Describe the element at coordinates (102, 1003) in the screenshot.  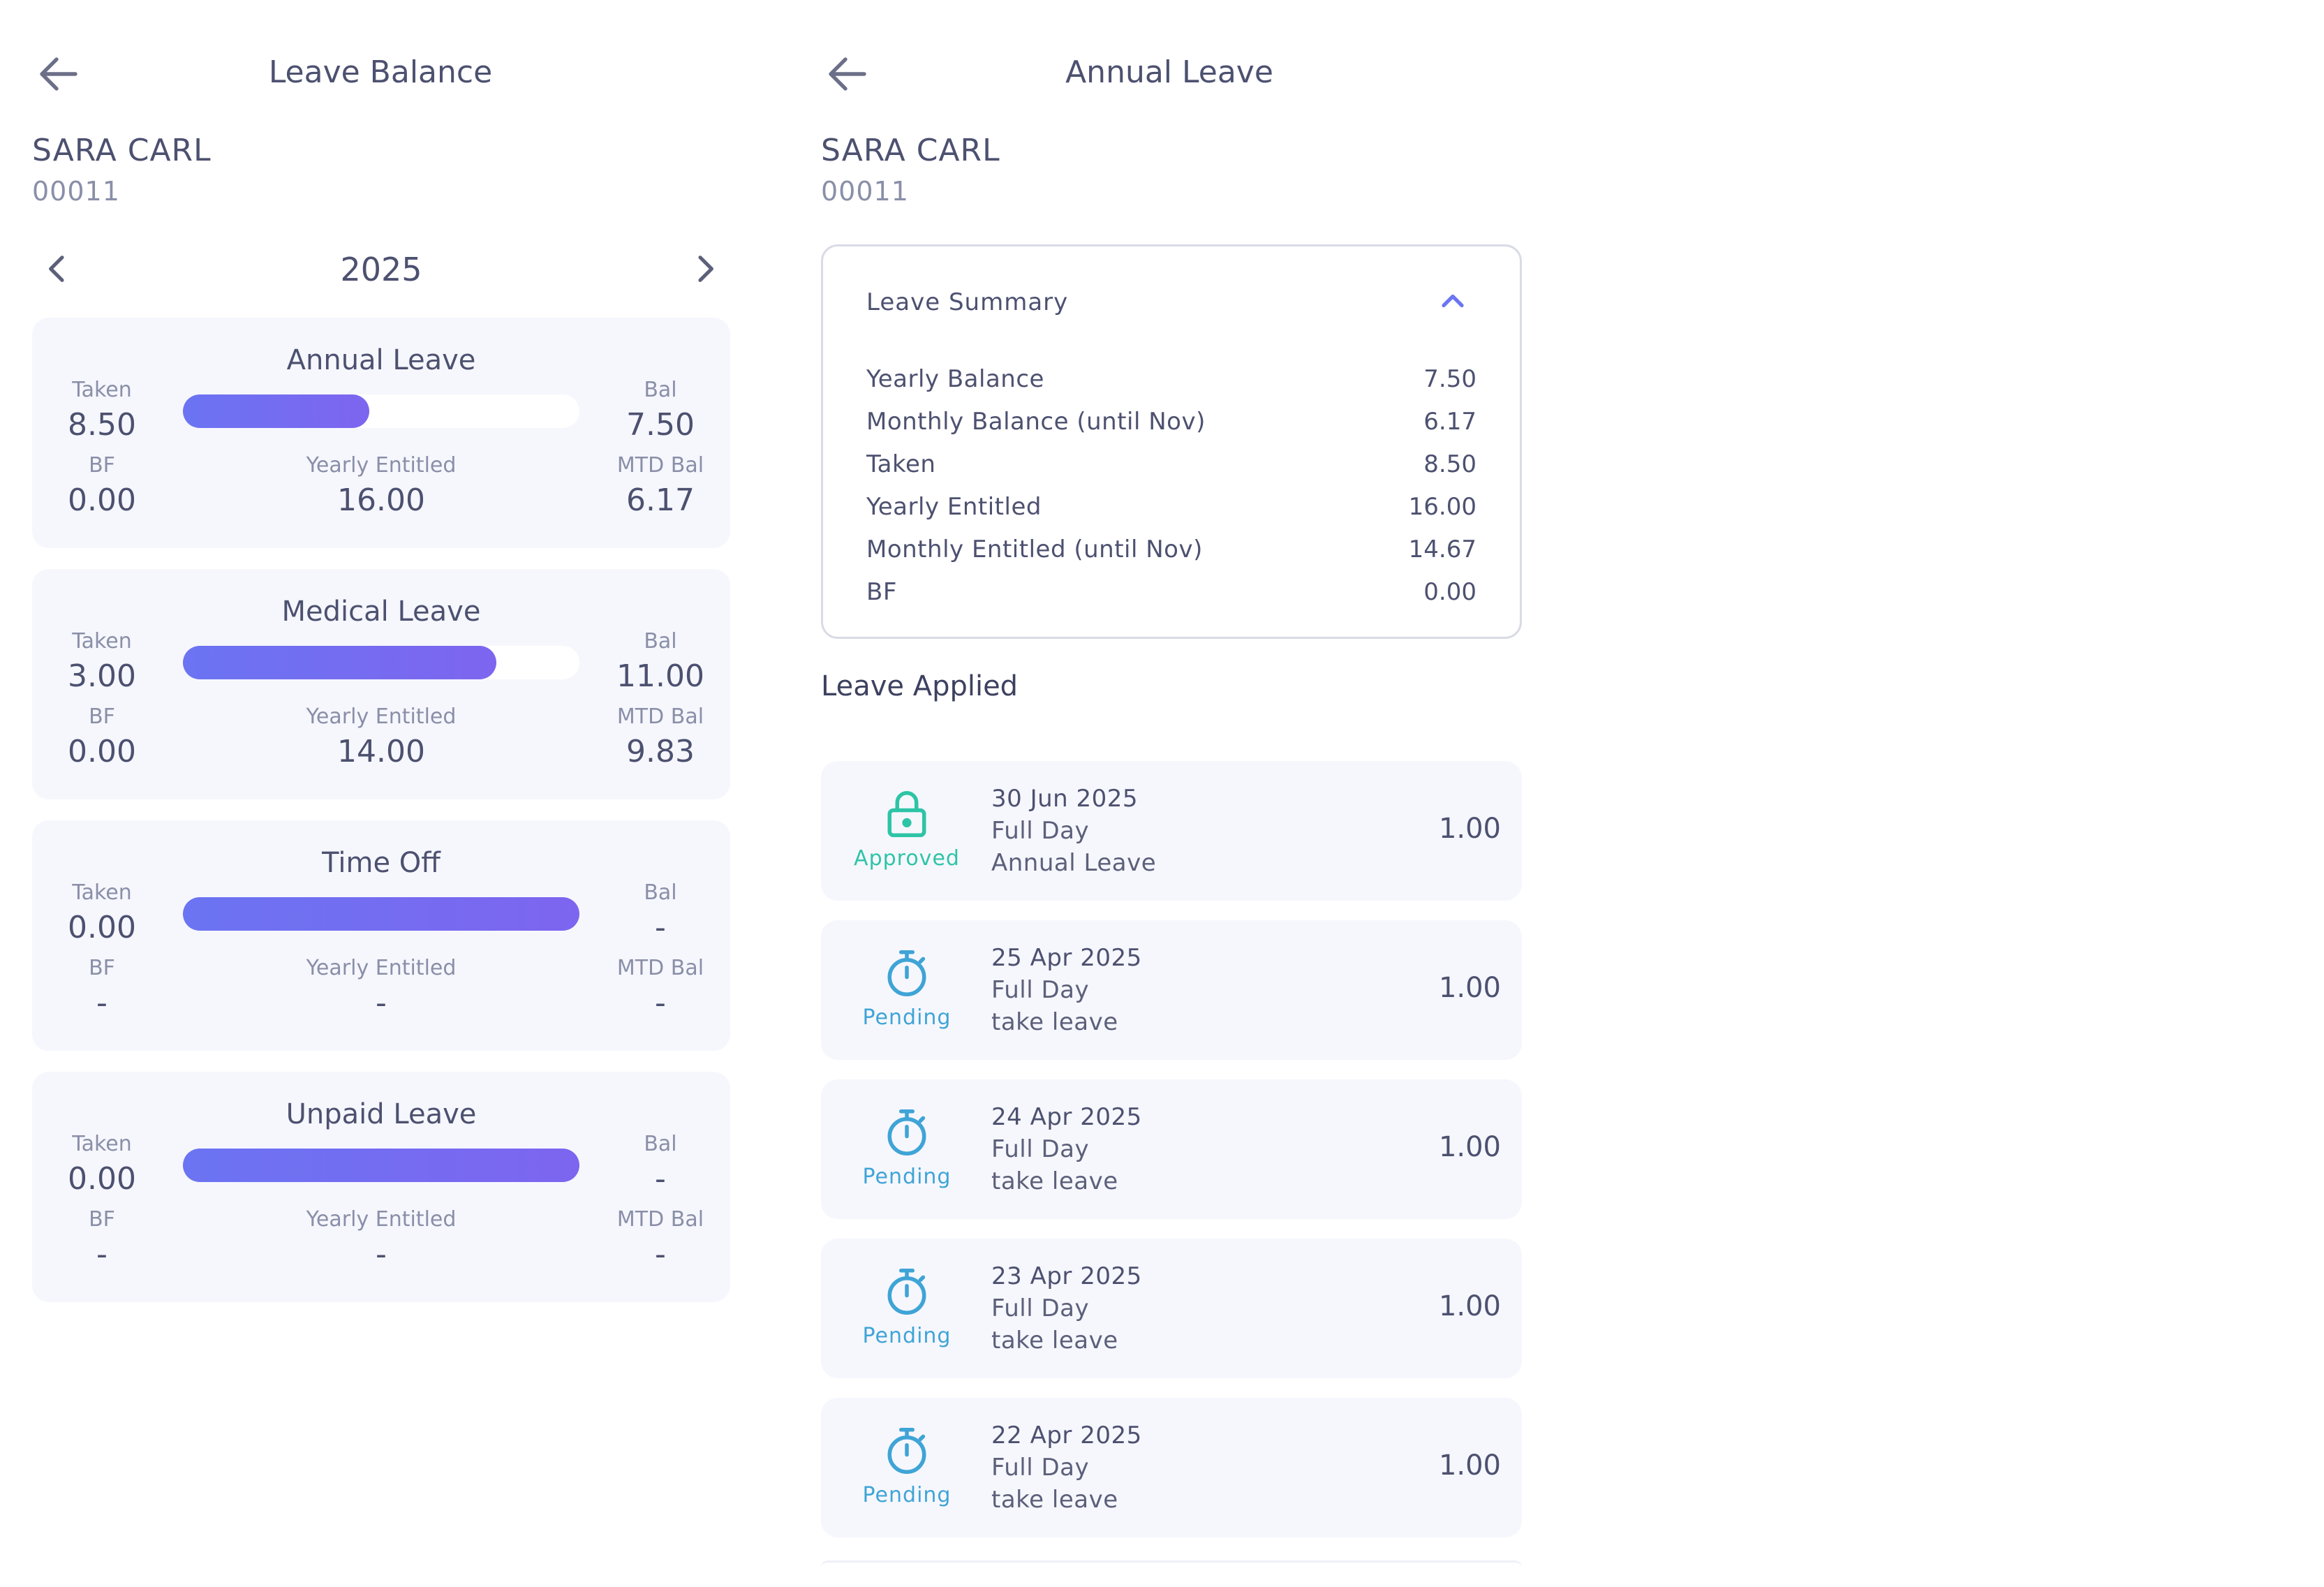
I see `bf-value: -` at that location.